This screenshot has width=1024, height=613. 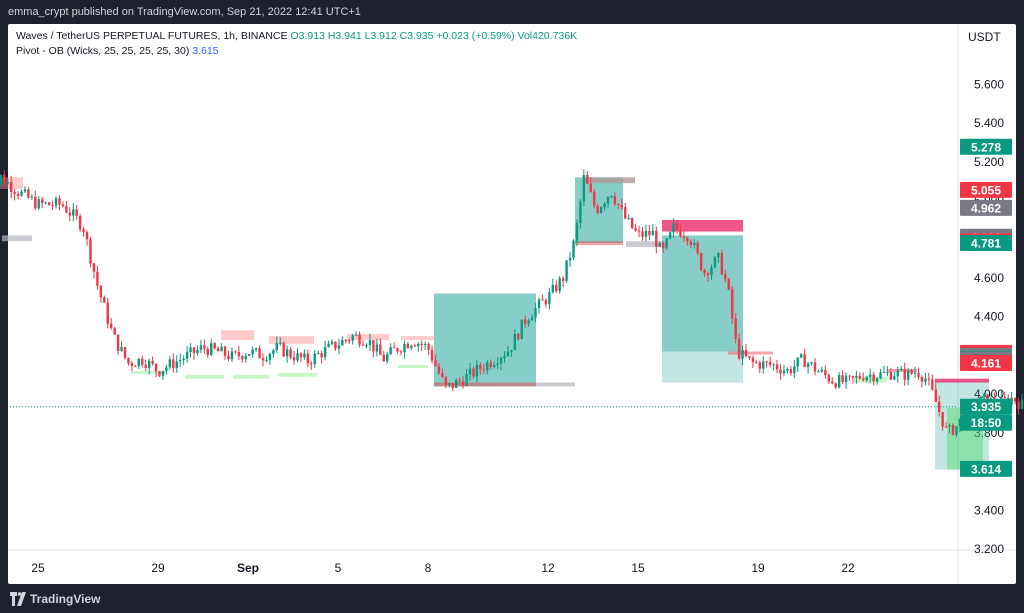 I want to click on zone-pivot_low, so click(x=251, y=376).